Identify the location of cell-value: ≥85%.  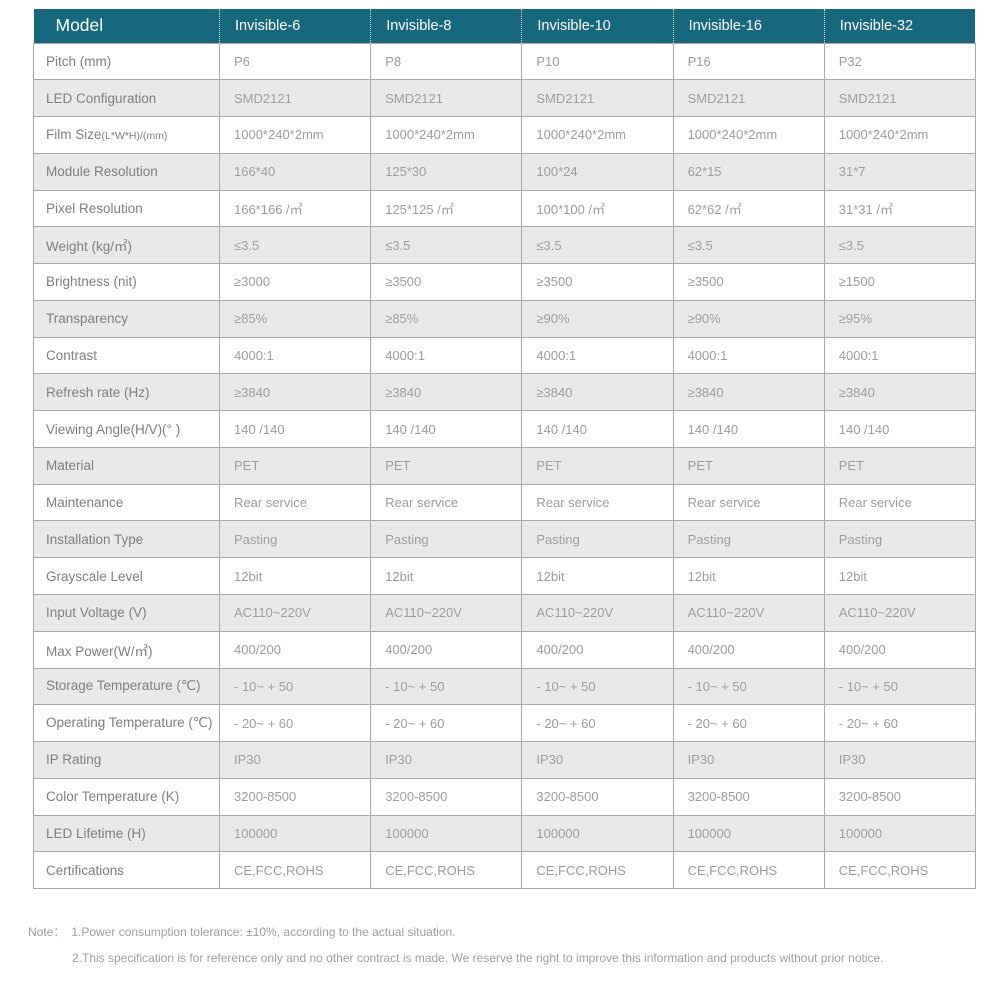
(295, 318).